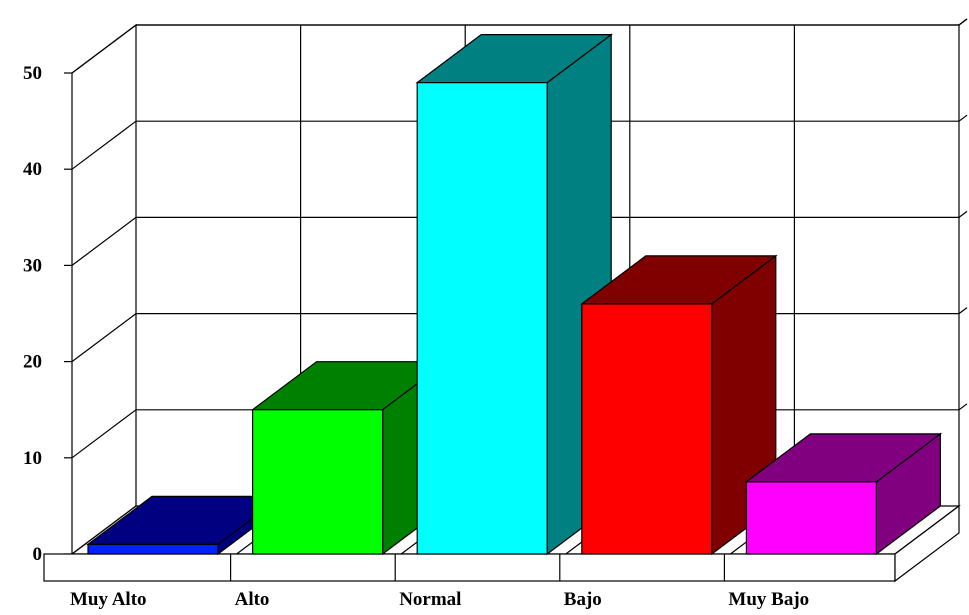  Describe the element at coordinates (32, 169) in the screenshot. I see `y-tick-label: 40` at that location.